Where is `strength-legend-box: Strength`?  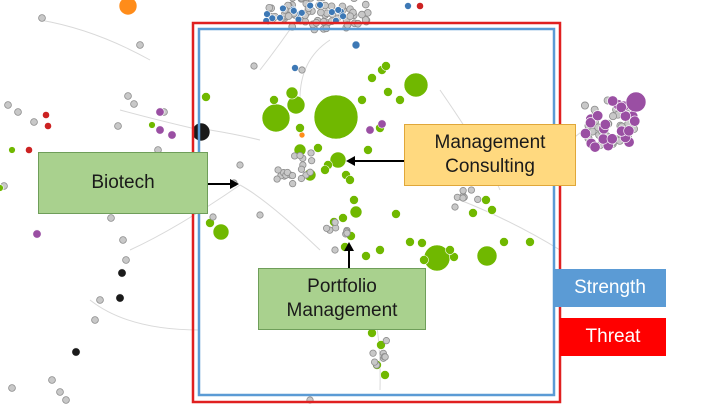 strength-legend-box: Strength is located at coordinates (610, 288).